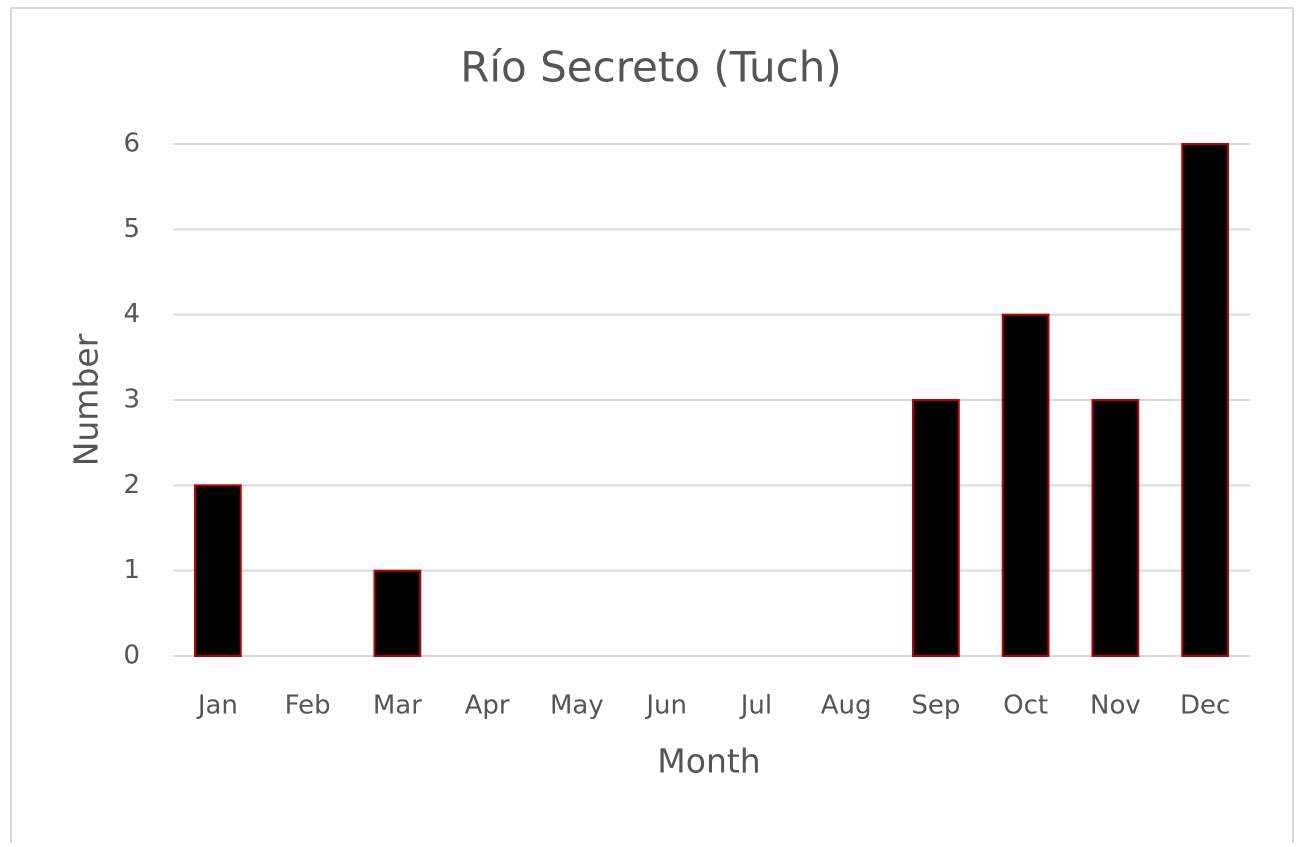  I want to click on x-tick-label: Aug, so click(846, 706).